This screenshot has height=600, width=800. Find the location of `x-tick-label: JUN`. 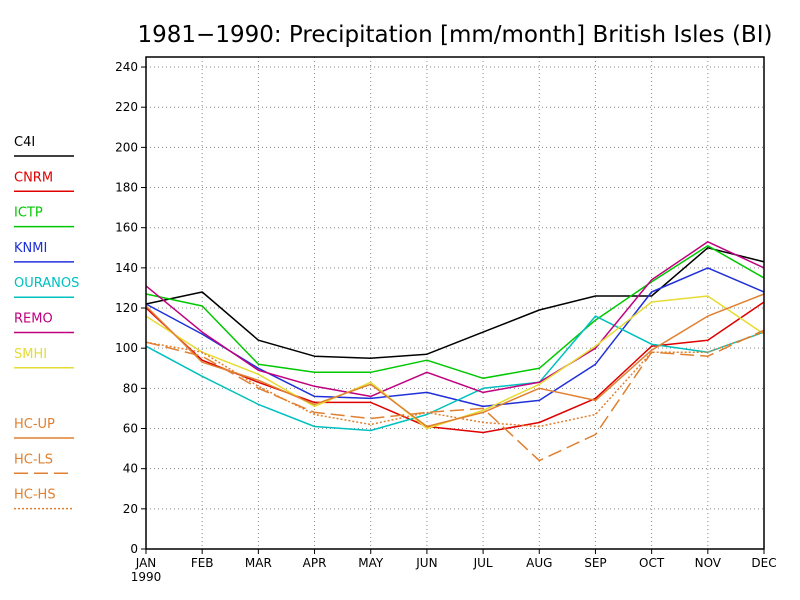

x-tick-label: JUN is located at coordinates (426, 563).